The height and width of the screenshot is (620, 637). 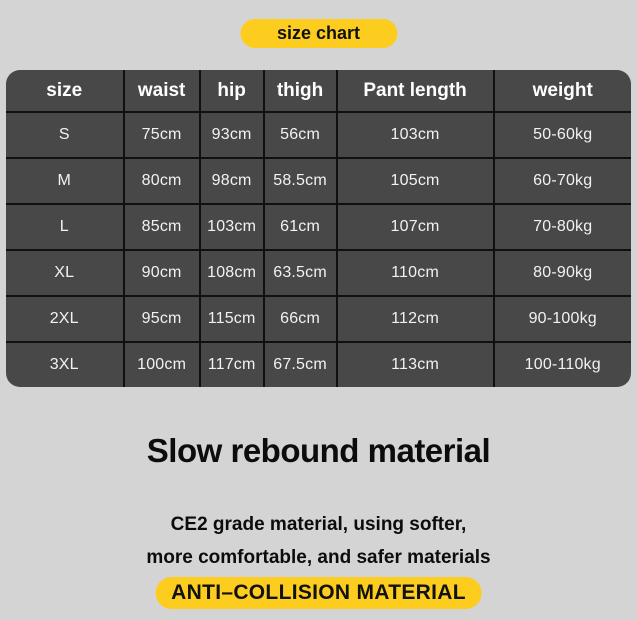 What do you see at coordinates (65, 91) in the screenshot?
I see `column-header-size: size` at bounding box center [65, 91].